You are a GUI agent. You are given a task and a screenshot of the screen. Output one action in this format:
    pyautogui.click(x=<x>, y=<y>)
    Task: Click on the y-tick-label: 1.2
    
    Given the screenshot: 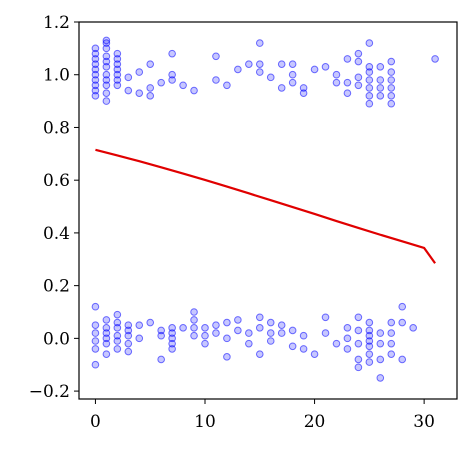 What is the action you would take?
    pyautogui.click(x=56, y=23)
    